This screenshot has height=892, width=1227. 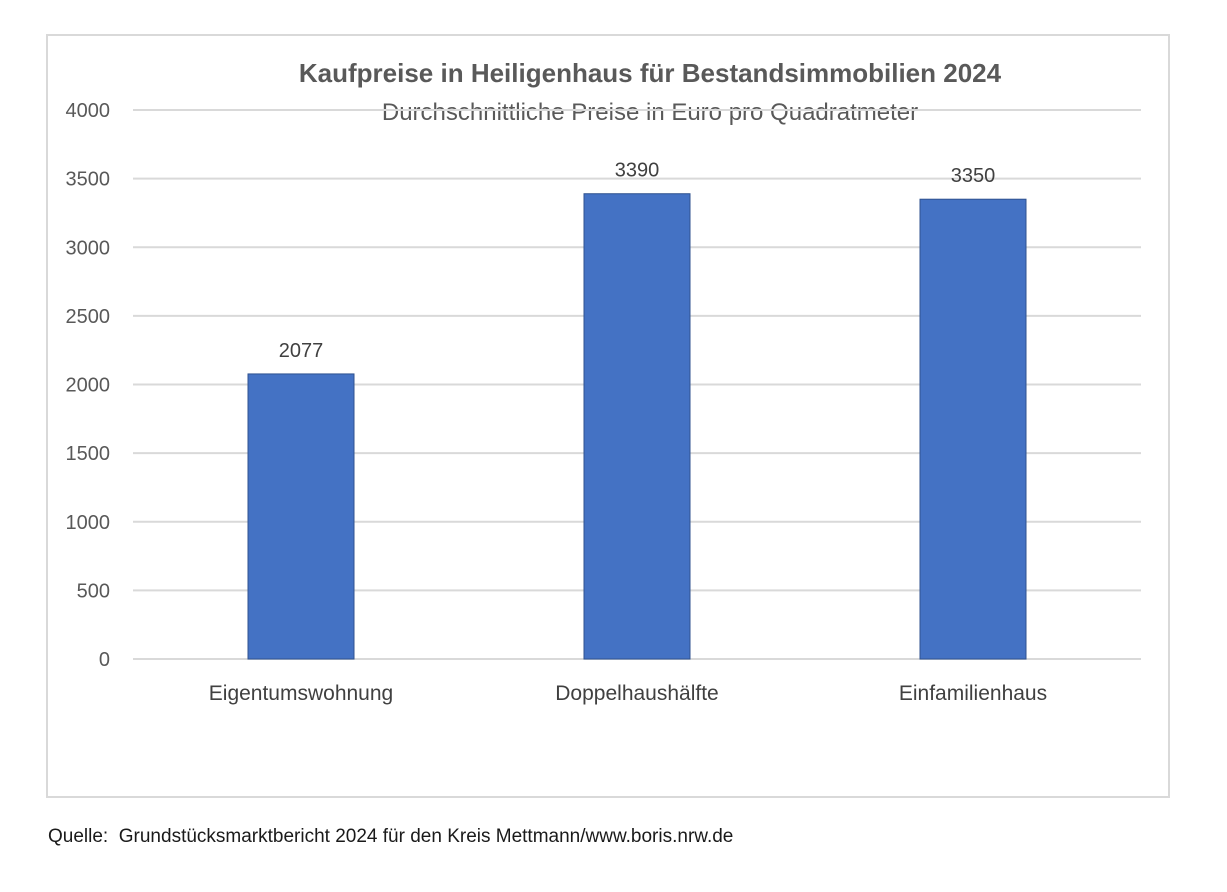 I want to click on data-label: 2077, so click(x=301, y=351).